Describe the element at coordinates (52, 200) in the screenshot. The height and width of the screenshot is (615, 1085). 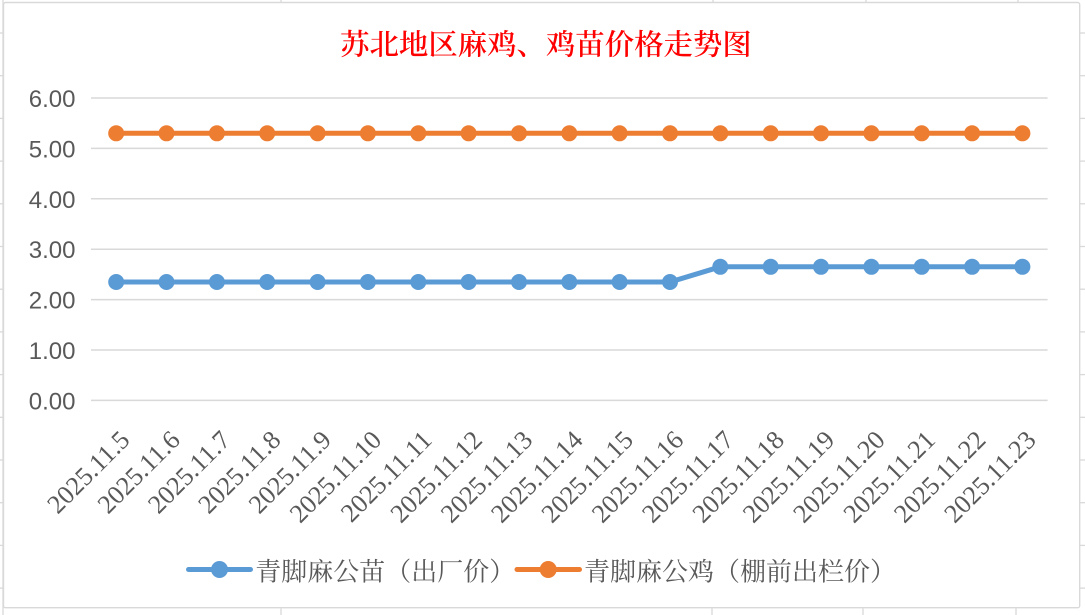
I see `svg-text: 4.00` at that location.